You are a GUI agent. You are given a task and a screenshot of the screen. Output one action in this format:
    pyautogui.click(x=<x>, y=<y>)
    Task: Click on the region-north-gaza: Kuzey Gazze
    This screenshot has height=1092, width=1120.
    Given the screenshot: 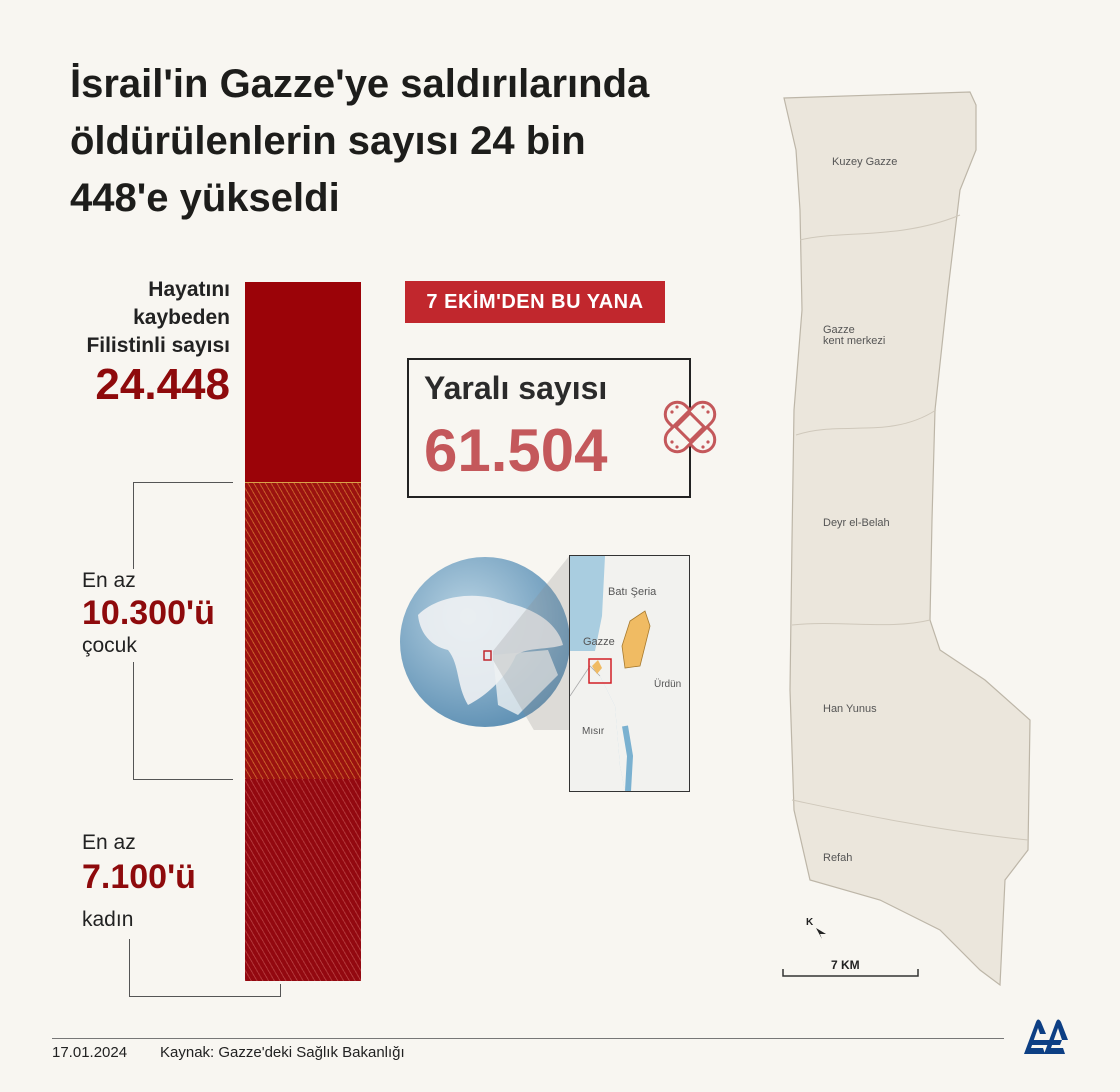 What is the action you would take?
    pyautogui.click(x=865, y=162)
    